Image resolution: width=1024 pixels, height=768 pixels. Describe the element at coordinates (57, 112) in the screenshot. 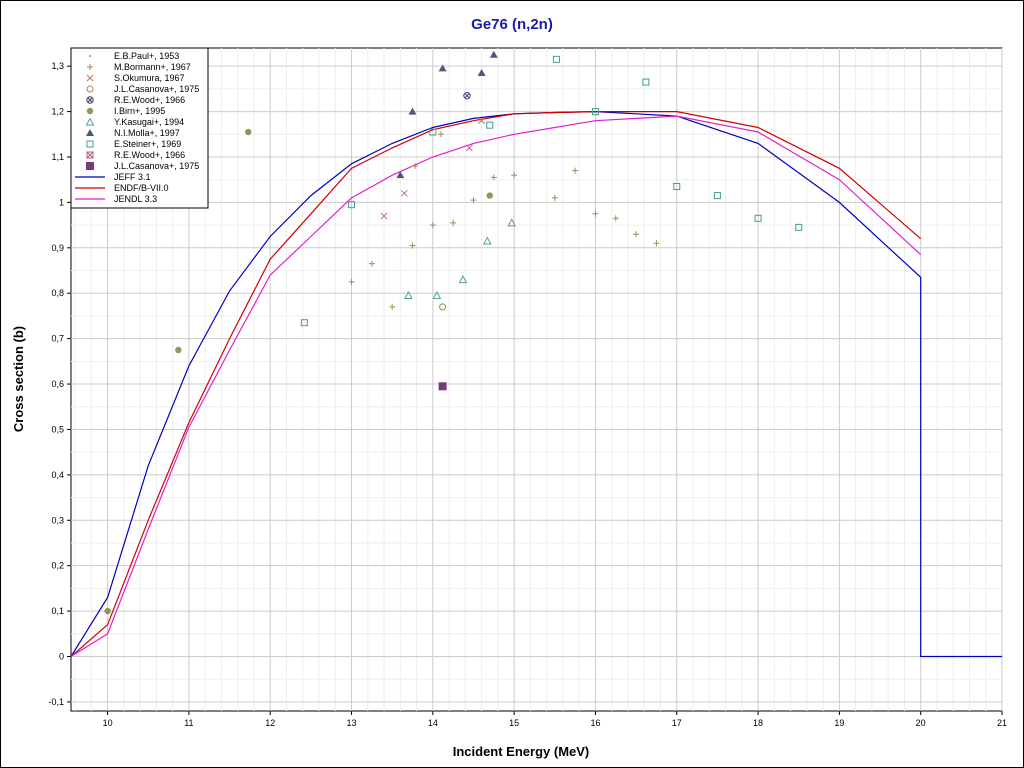

I see `y-tick-label: 1,2` at that location.